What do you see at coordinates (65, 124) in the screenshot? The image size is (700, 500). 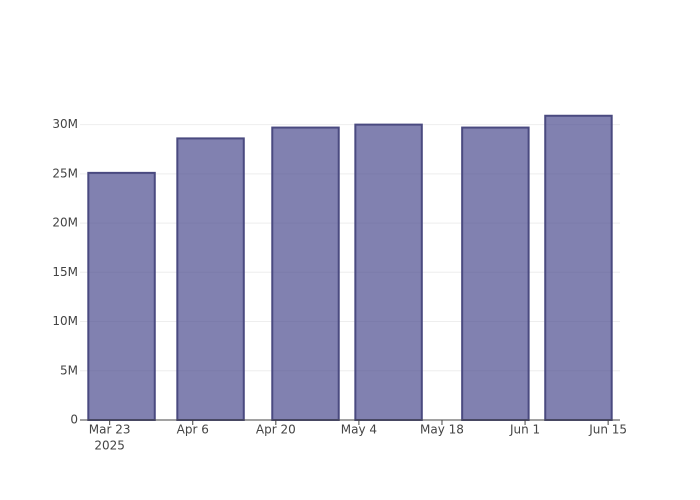 I see `y-tick-label: 30M` at bounding box center [65, 124].